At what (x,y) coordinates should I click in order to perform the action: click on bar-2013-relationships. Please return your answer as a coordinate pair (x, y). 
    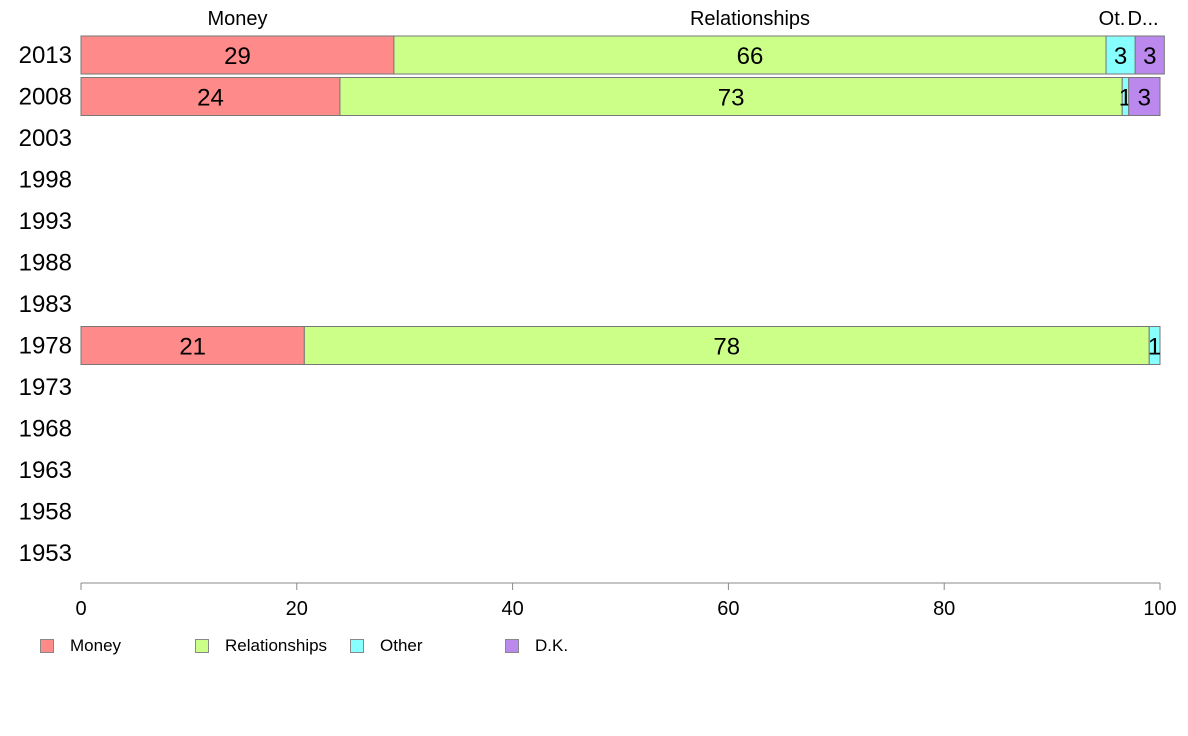
    Looking at the image, I should click on (750, 55).